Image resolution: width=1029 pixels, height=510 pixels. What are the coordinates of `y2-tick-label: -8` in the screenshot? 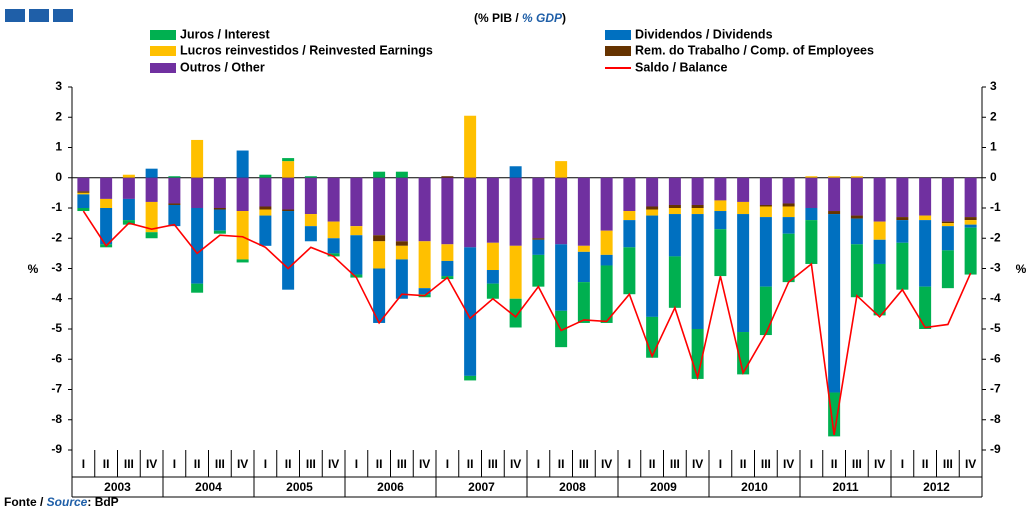 It's located at (995, 419).